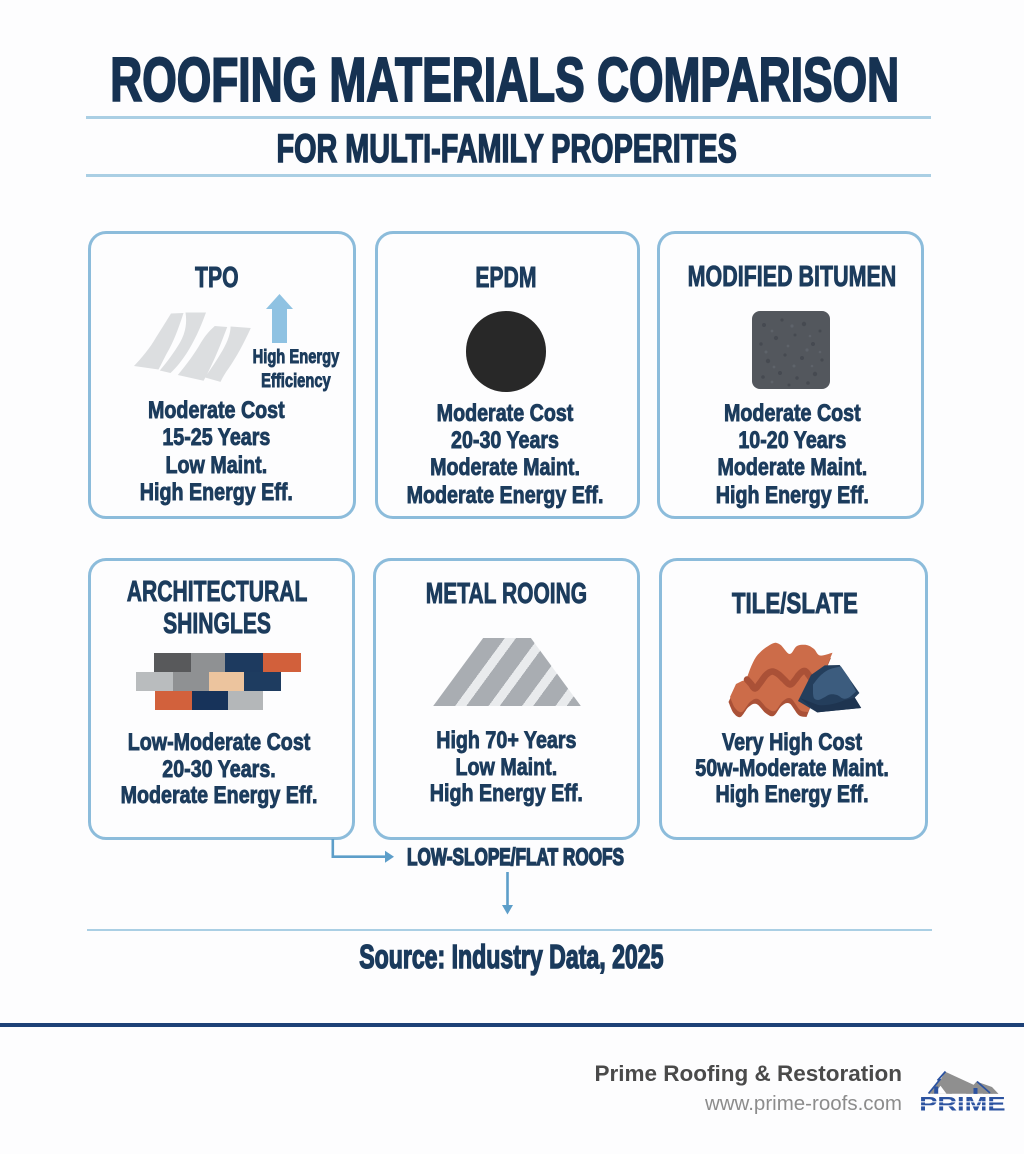 The image size is (1024, 1154). I want to click on svg-text: PRIME, so click(962, 1103).